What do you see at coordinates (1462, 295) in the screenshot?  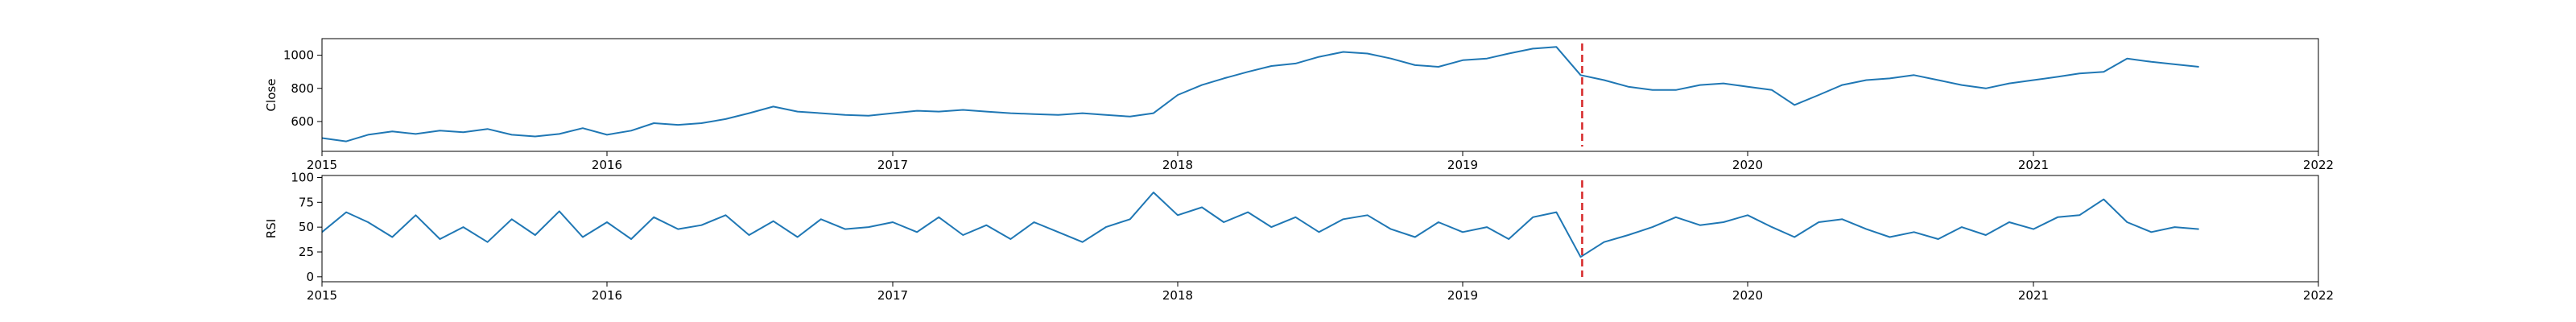 I see `rsi-x-tick-label: 2019` at bounding box center [1462, 295].